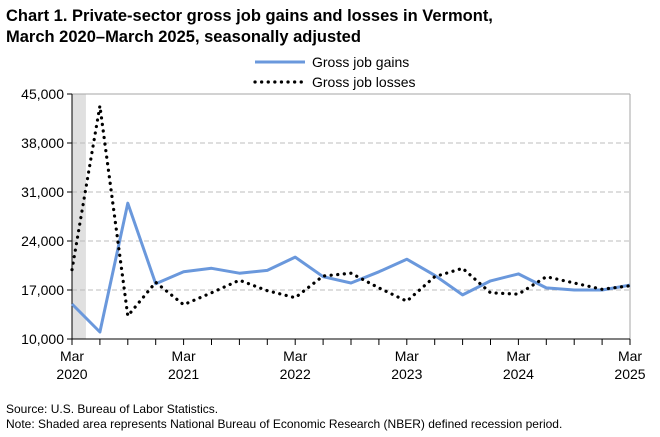 This screenshot has width=660, height=437. Describe the element at coordinates (406, 374) in the screenshot. I see `x-tick-year: 2023` at that location.